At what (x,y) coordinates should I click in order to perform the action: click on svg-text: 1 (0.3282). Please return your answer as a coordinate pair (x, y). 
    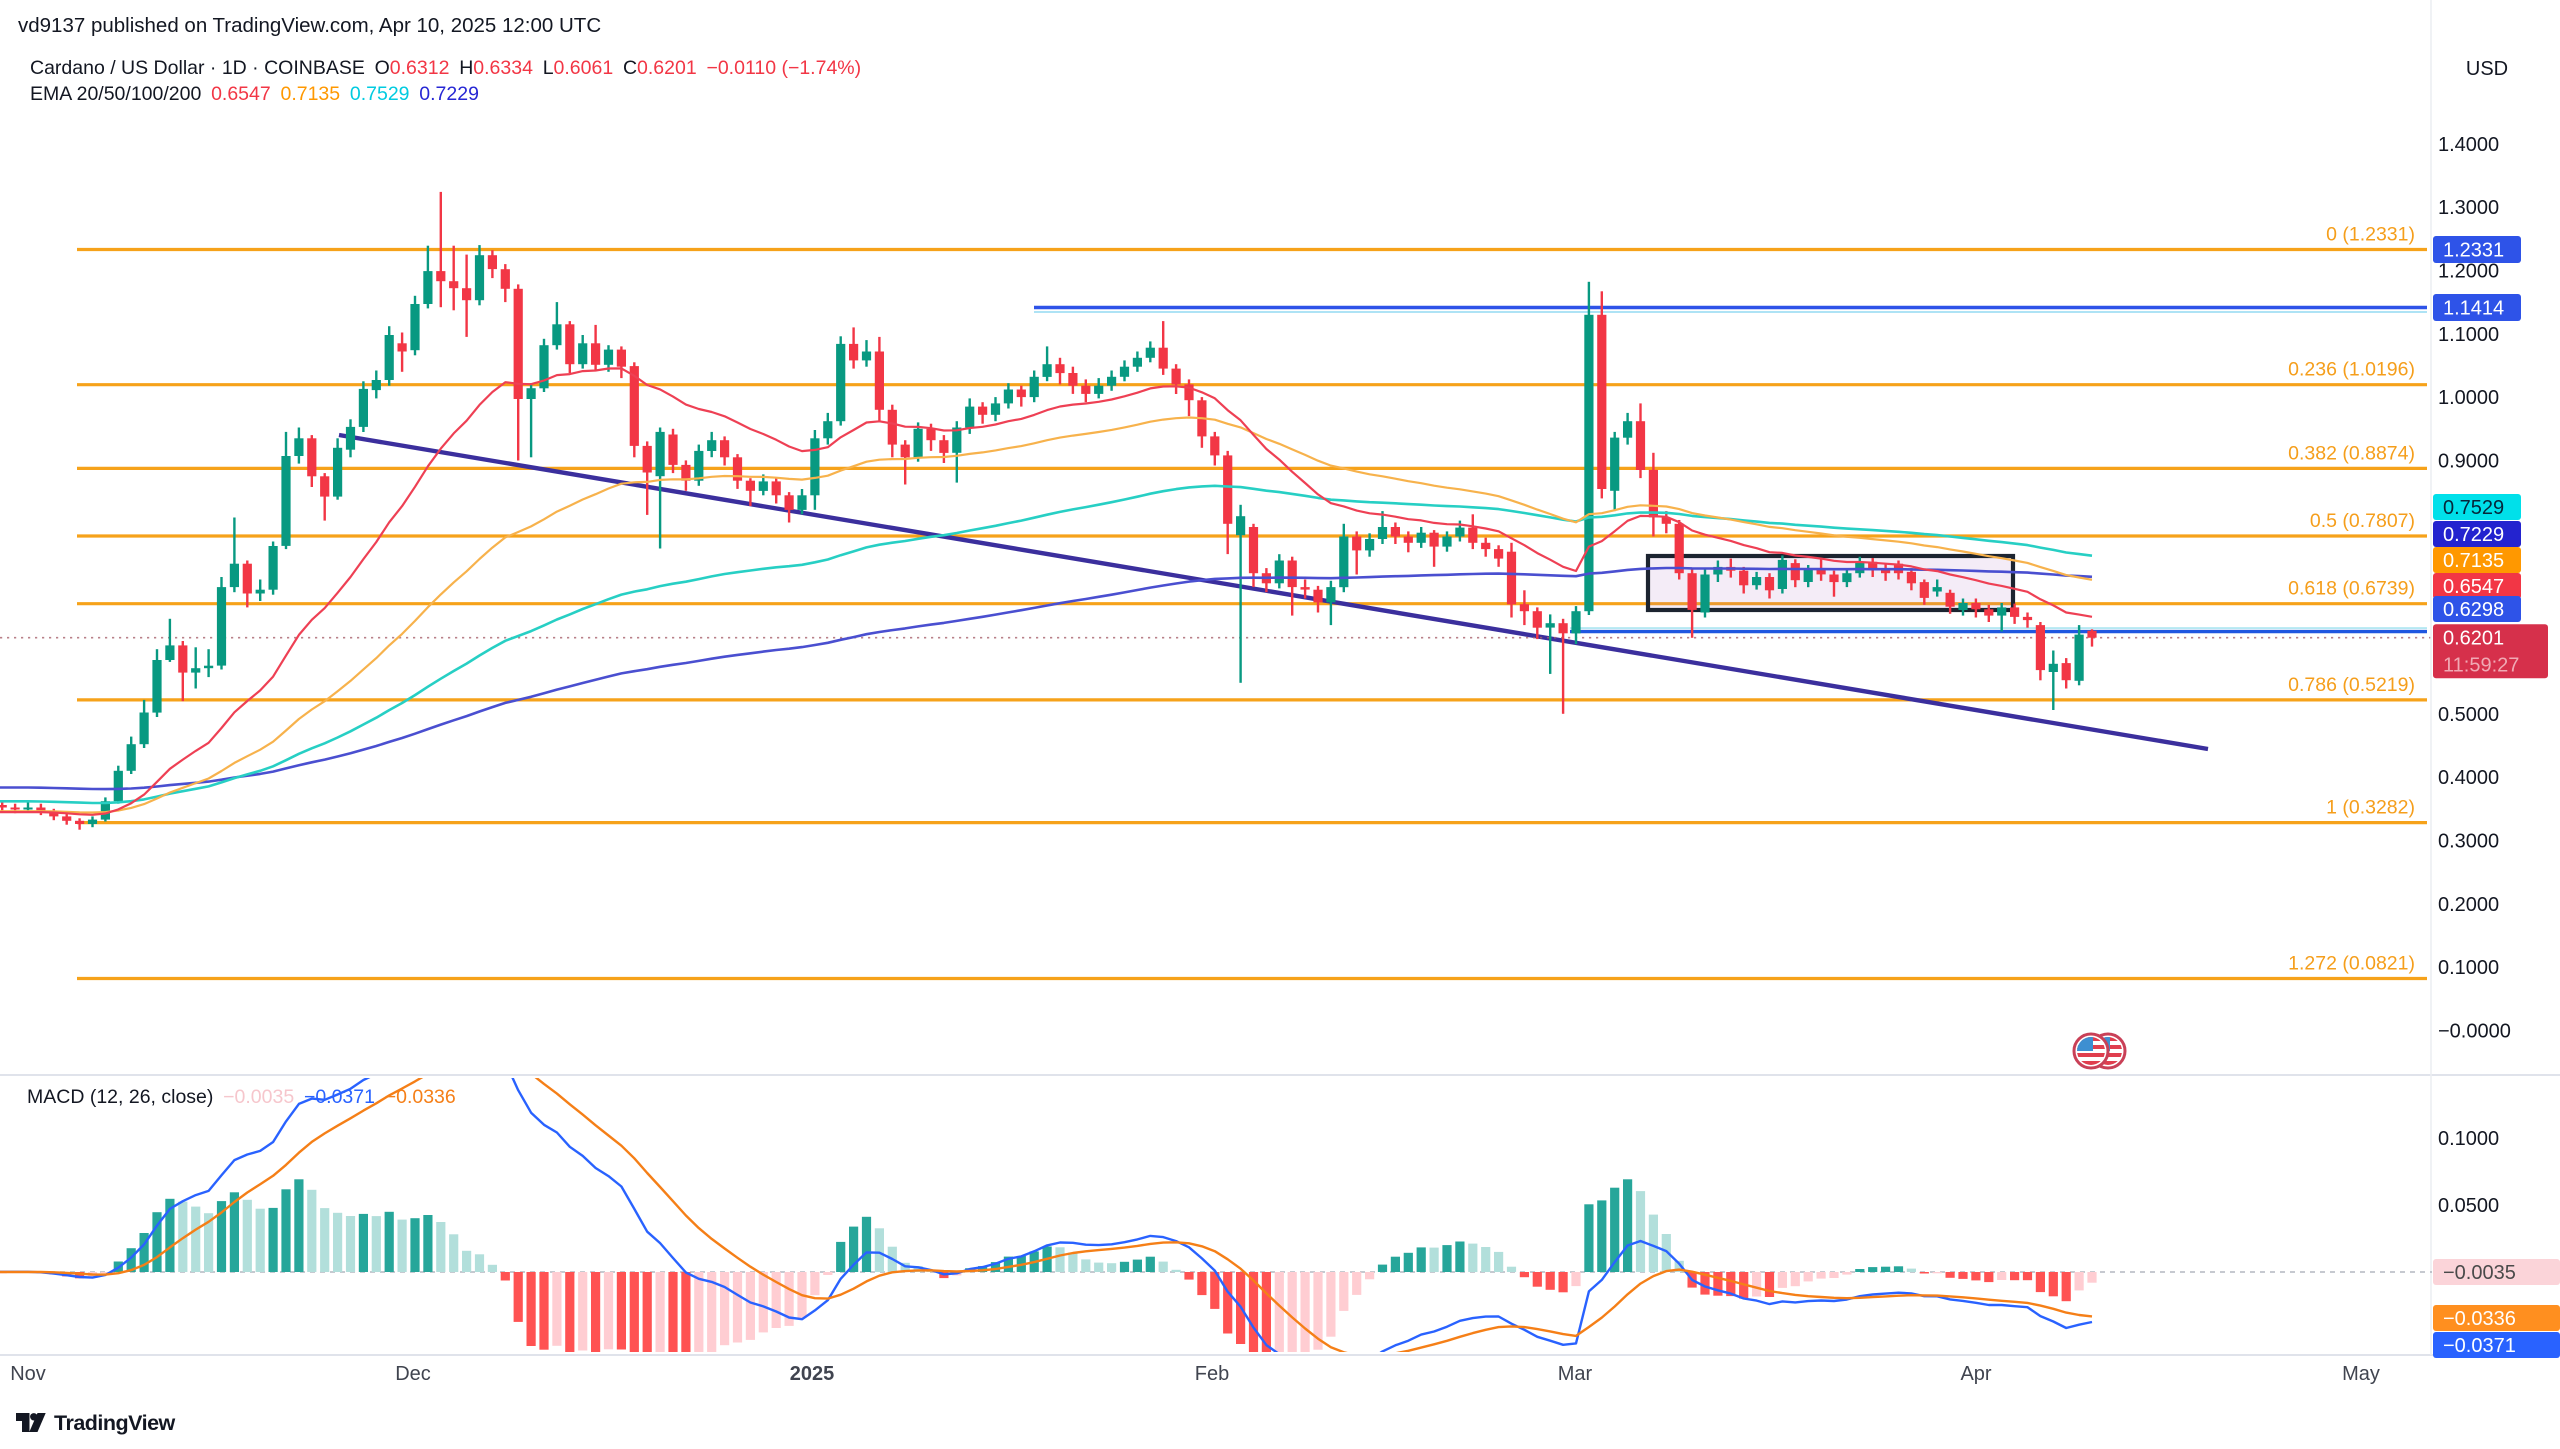
    Looking at the image, I should click on (2370, 808).